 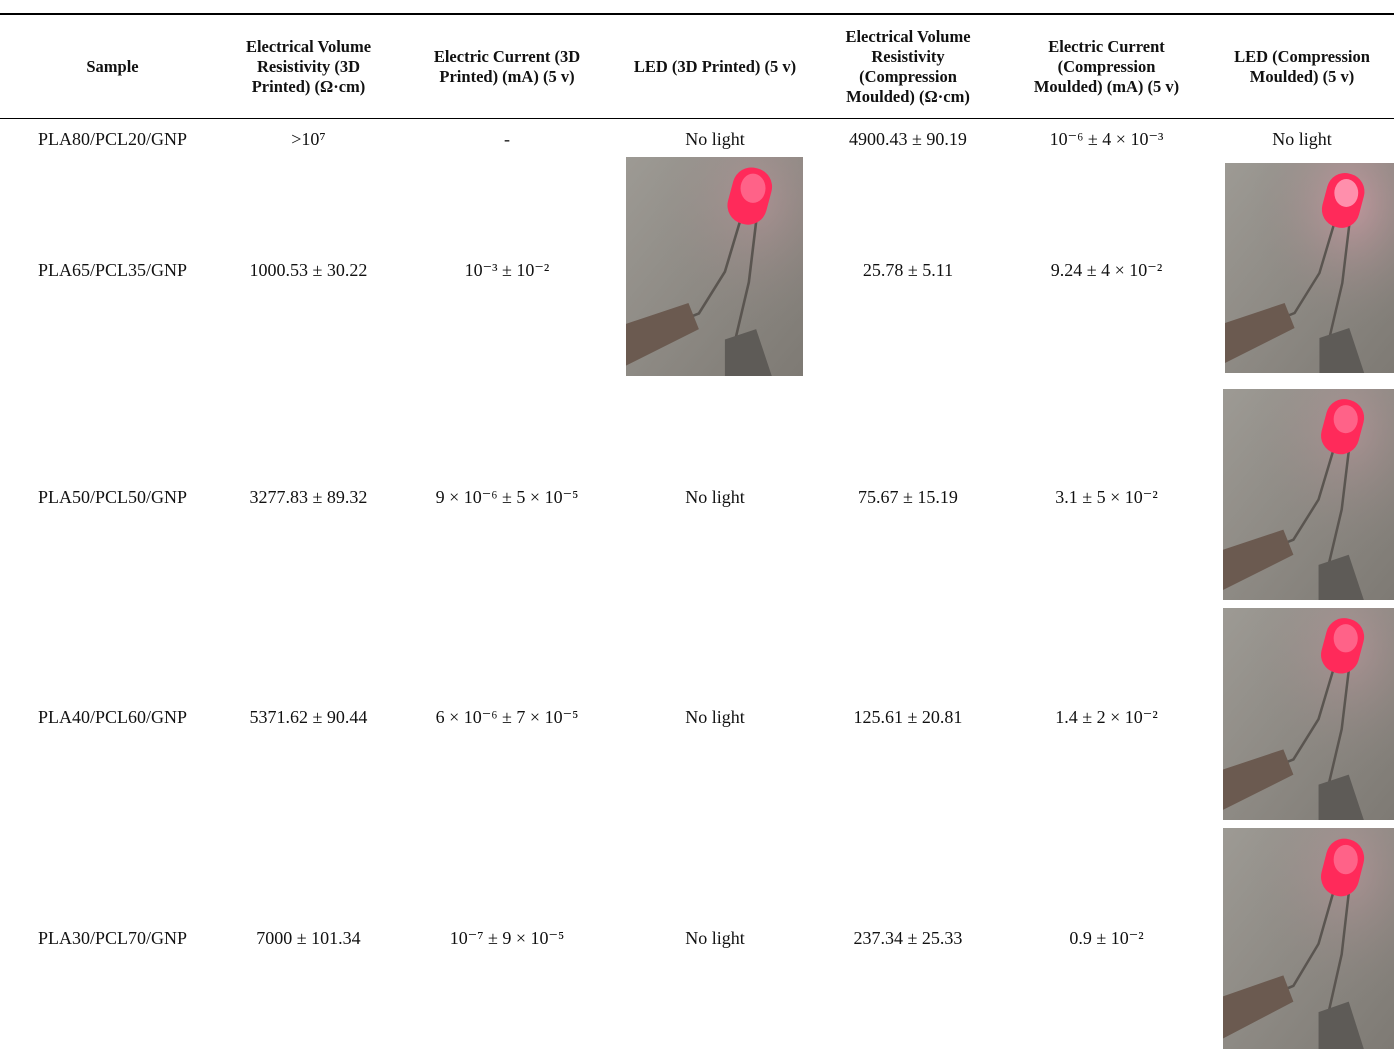 I want to click on row-label: PLA30/PCL70/GNP, so click(x=112, y=937).